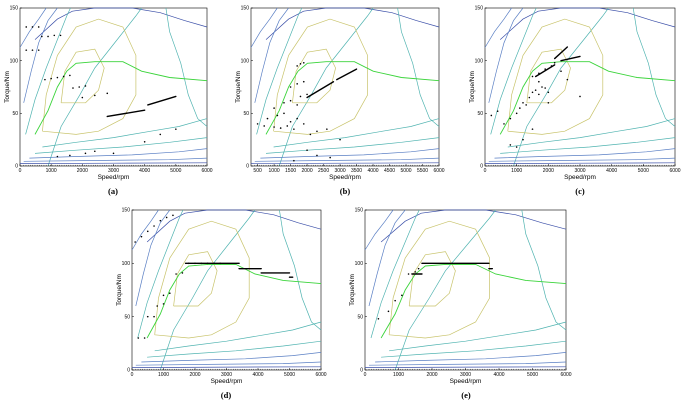 This screenshot has height=404, width=685. Describe the element at coordinates (347, 74) in the screenshot. I see `operating-segment` at that location.